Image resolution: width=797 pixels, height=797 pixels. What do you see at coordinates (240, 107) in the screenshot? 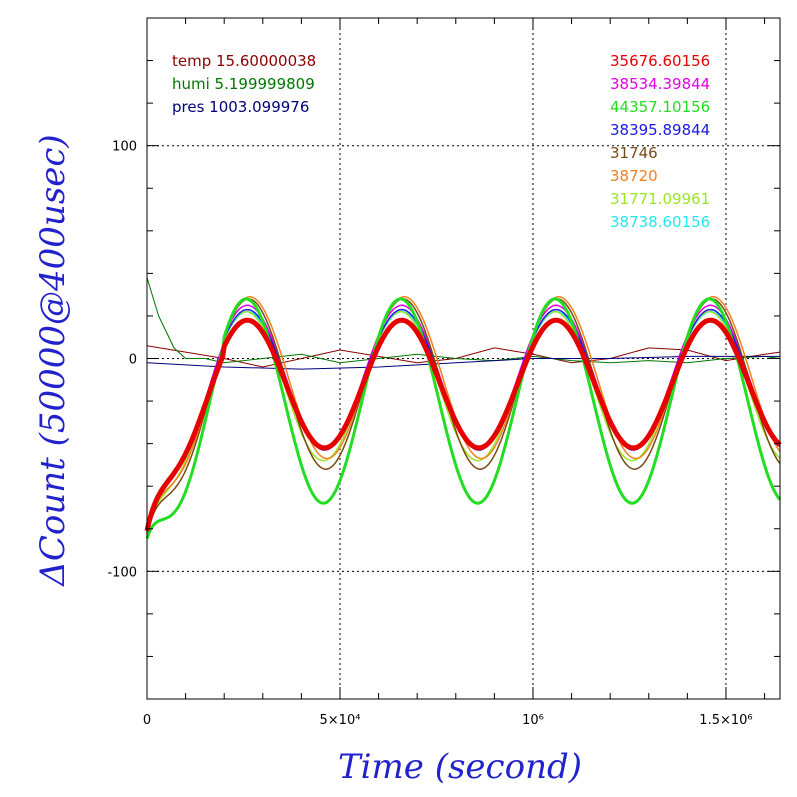
I see `legend-entry: pres 1003.099976` at bounding box center [240, 107].